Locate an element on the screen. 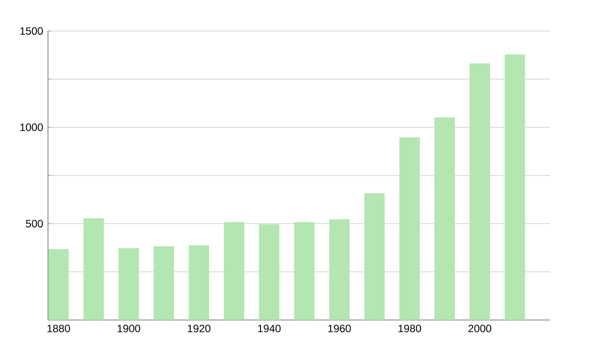 The image size is (600, 350). y-tick-label: 1500 is located at coordinates (31, 31).